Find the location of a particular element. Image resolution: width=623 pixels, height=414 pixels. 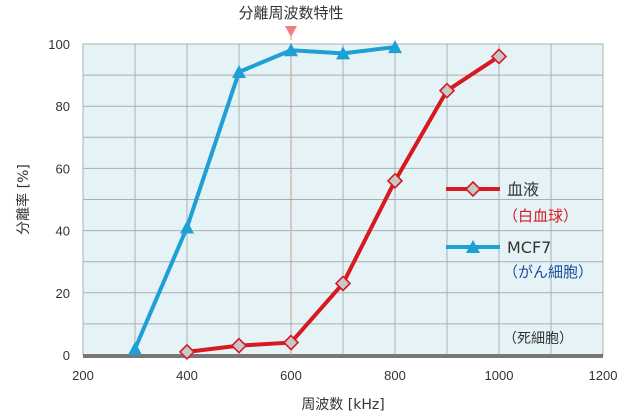

legend-sublabel: （白血球） is located at coordinates (540, 216).